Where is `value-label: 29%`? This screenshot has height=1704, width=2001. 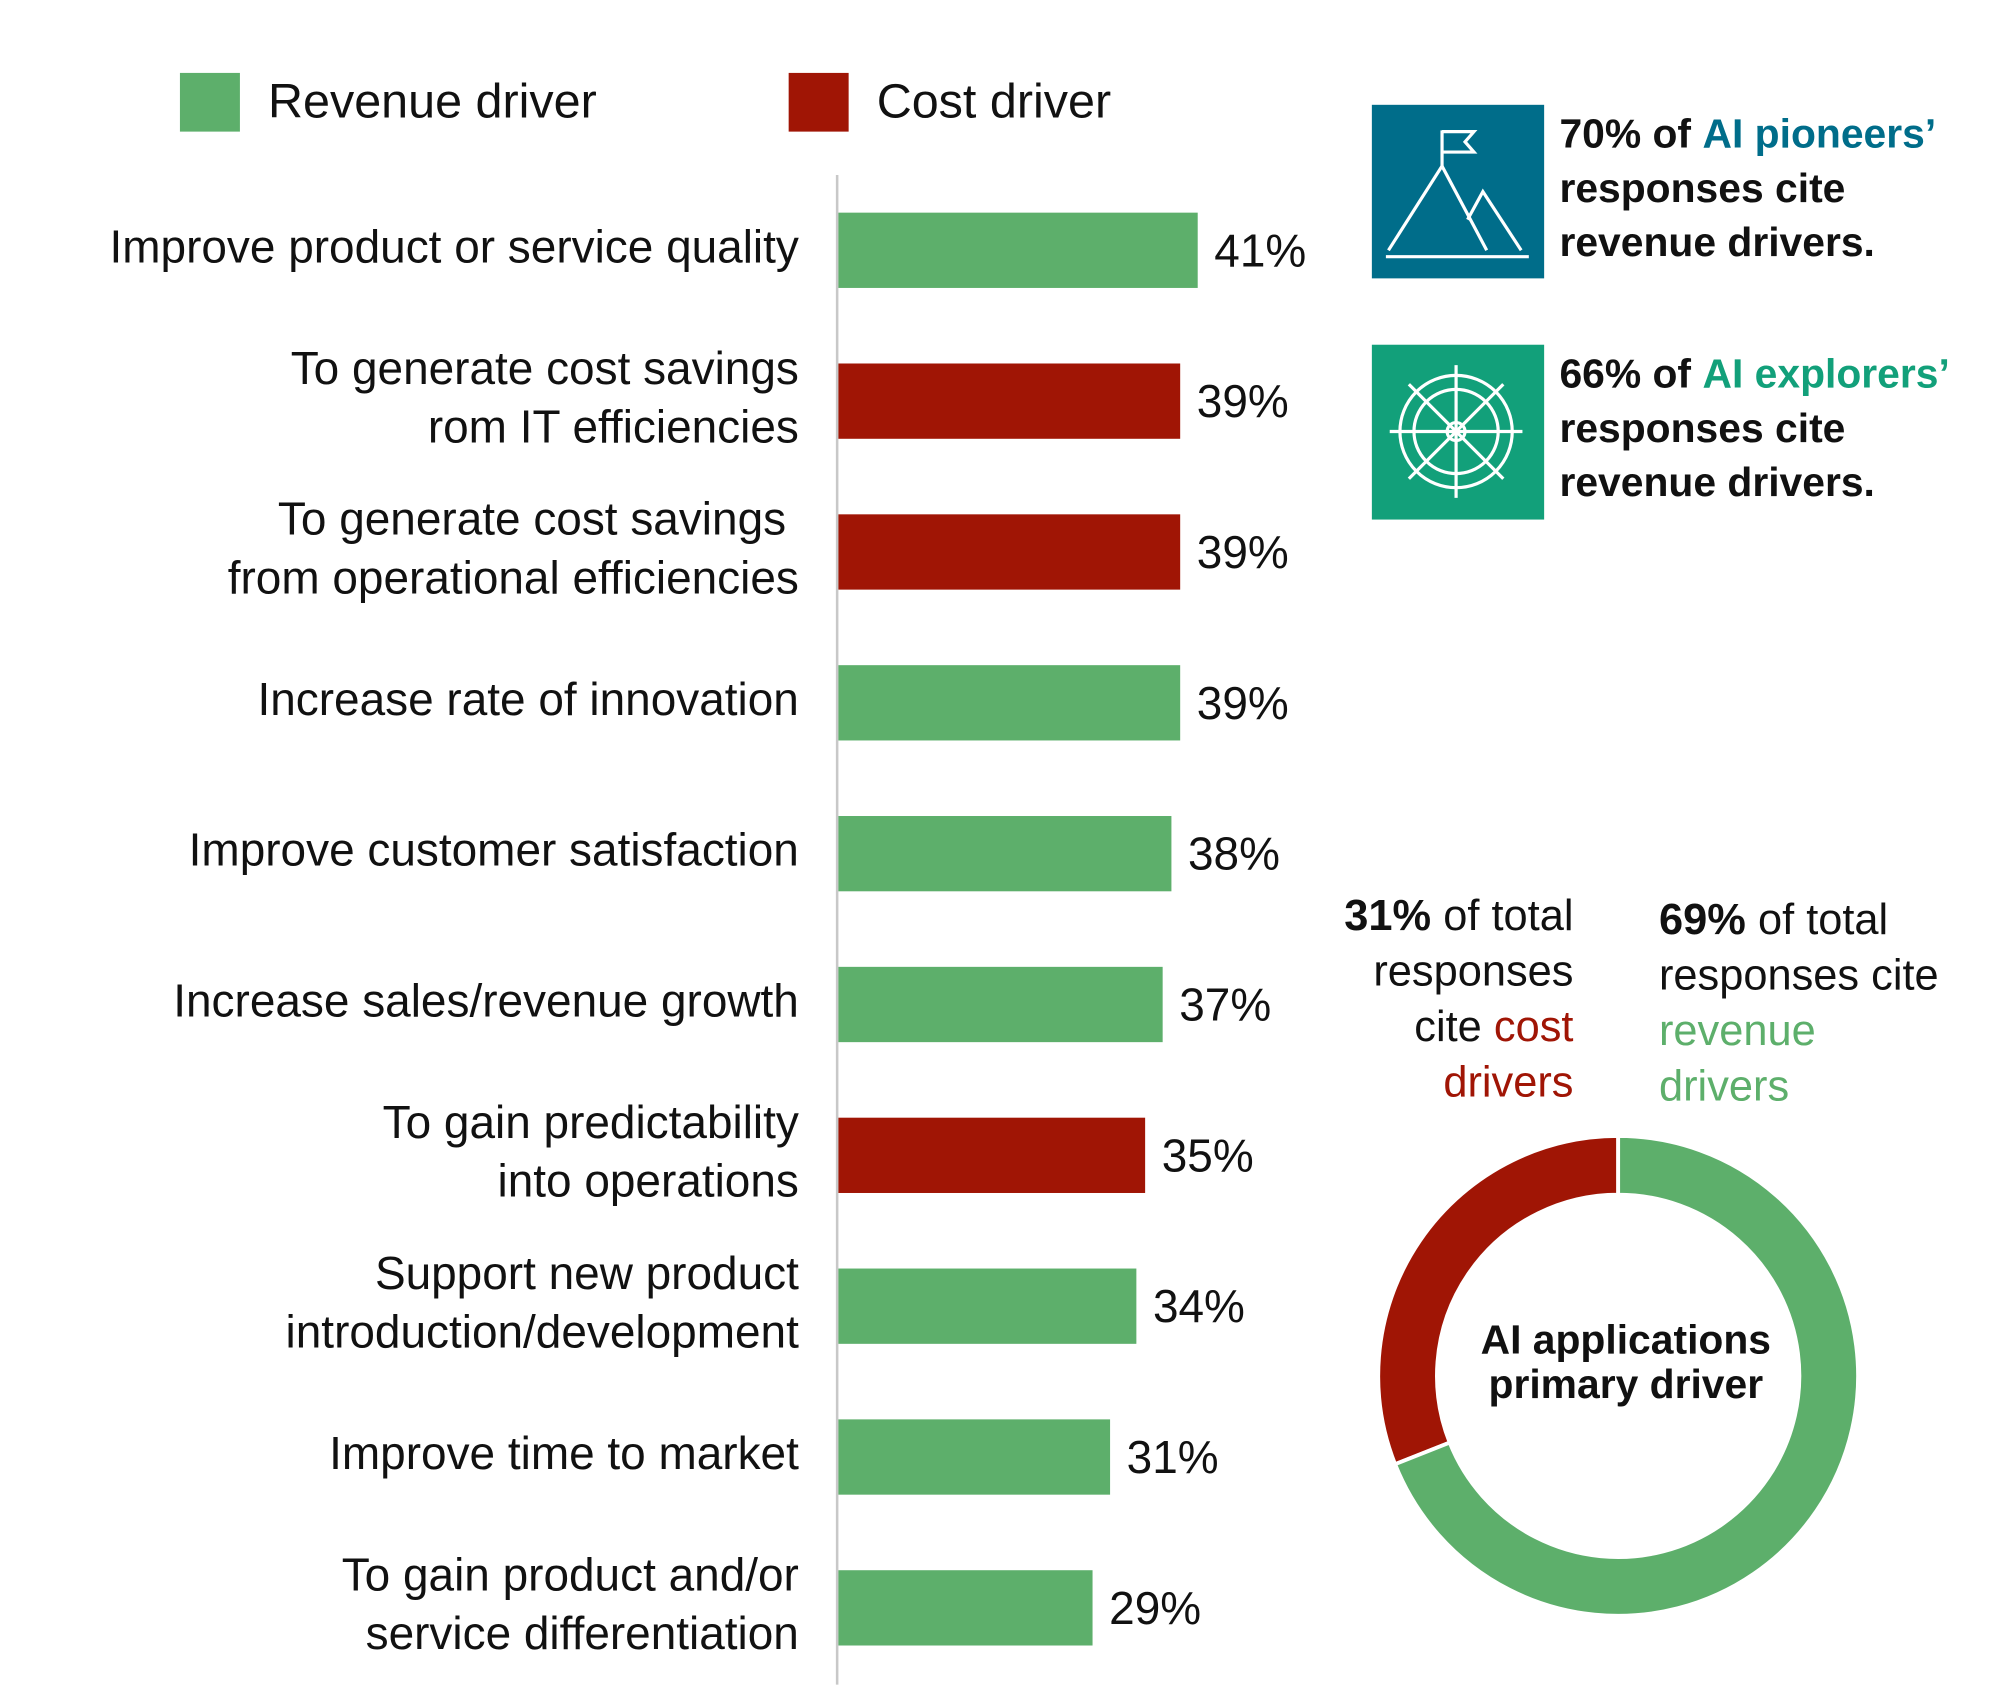 value-label: 29% is located at coordinates (1155, 1608).